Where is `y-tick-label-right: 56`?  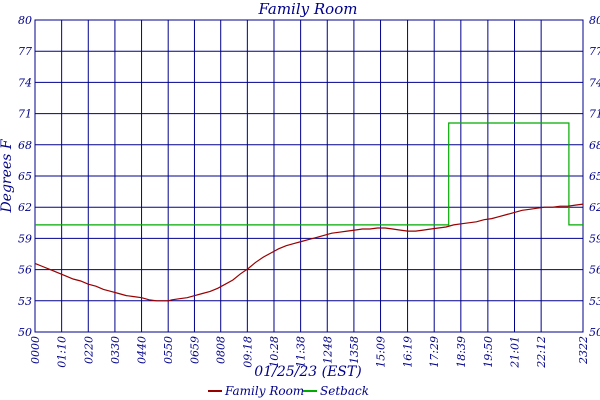
y-tick-label-right: 56 is located at coordinates (594, 270).